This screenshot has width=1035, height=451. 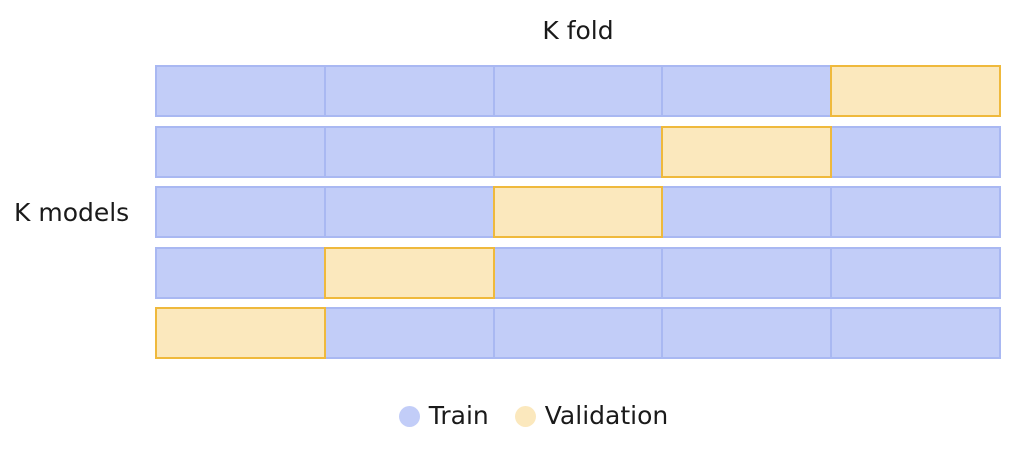 What do you see at coordinates (578, 30) in the screenshot?
I see `diagram-title: K fold` at bounding box center [578, 30].